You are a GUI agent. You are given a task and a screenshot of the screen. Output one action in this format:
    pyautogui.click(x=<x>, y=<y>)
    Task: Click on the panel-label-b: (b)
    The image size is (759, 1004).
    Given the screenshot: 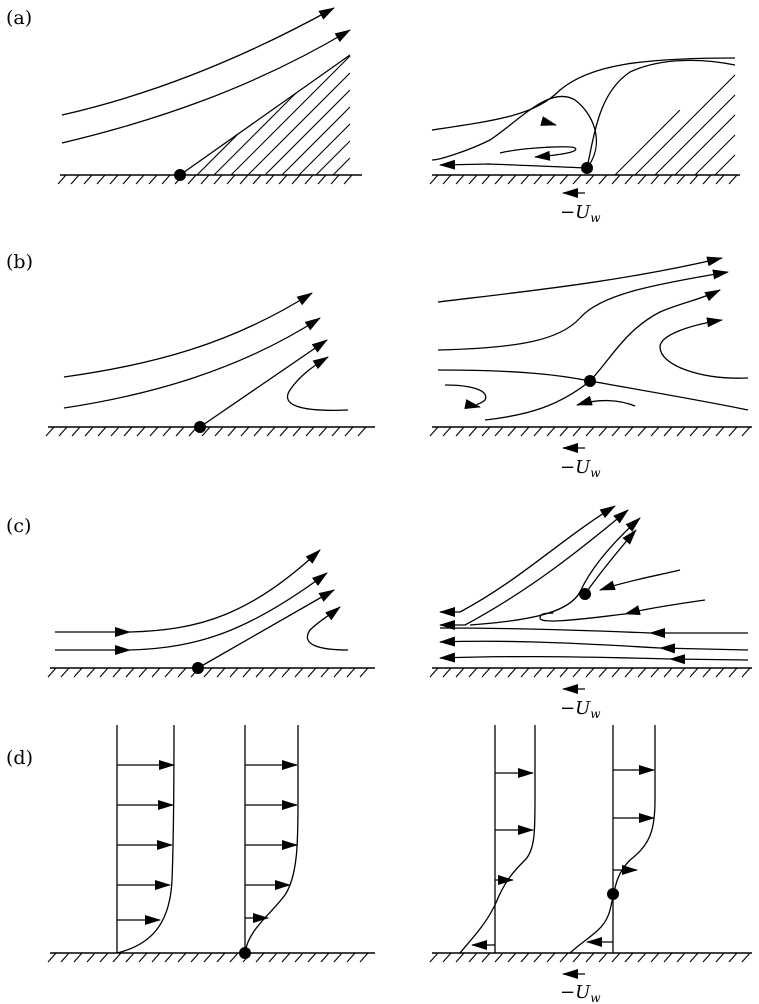 What is the action you would take?
    pyautogui.click(x=19, y=262)
    